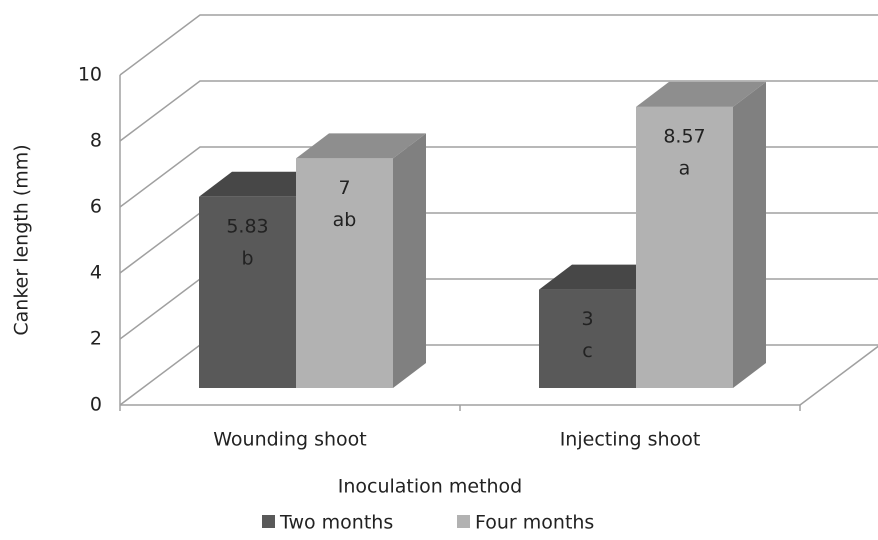 This screenshot has width=878, height=540. What do you see at coordinates (22, 239) in the screenshot?
I see `y-axis-title: Canker length (mm)` at bounding box center [22, 239].